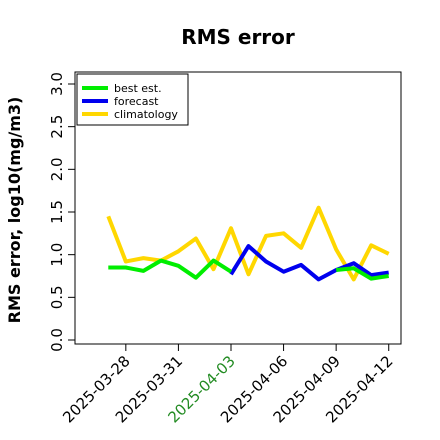  Describe the element at coordinates (309, 263) in the screenshot. I see `series-line-forecast` at that location.